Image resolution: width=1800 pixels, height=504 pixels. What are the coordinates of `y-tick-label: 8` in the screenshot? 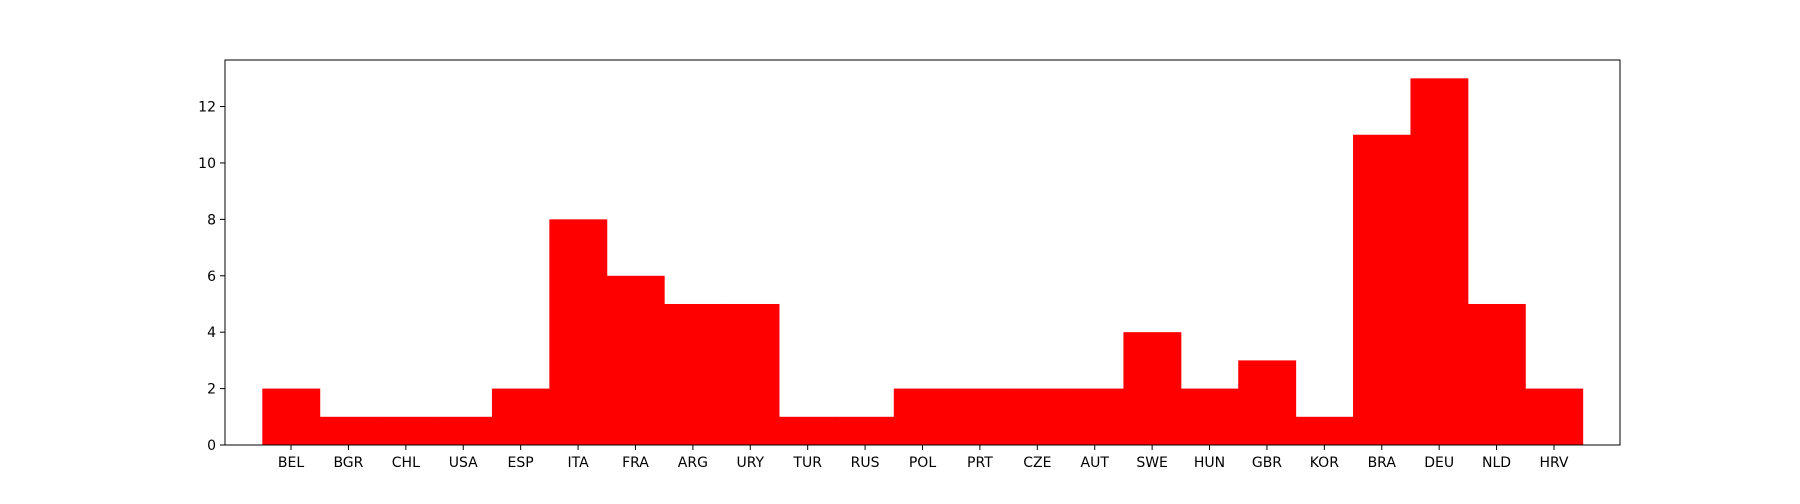 It's located at (211, 220).